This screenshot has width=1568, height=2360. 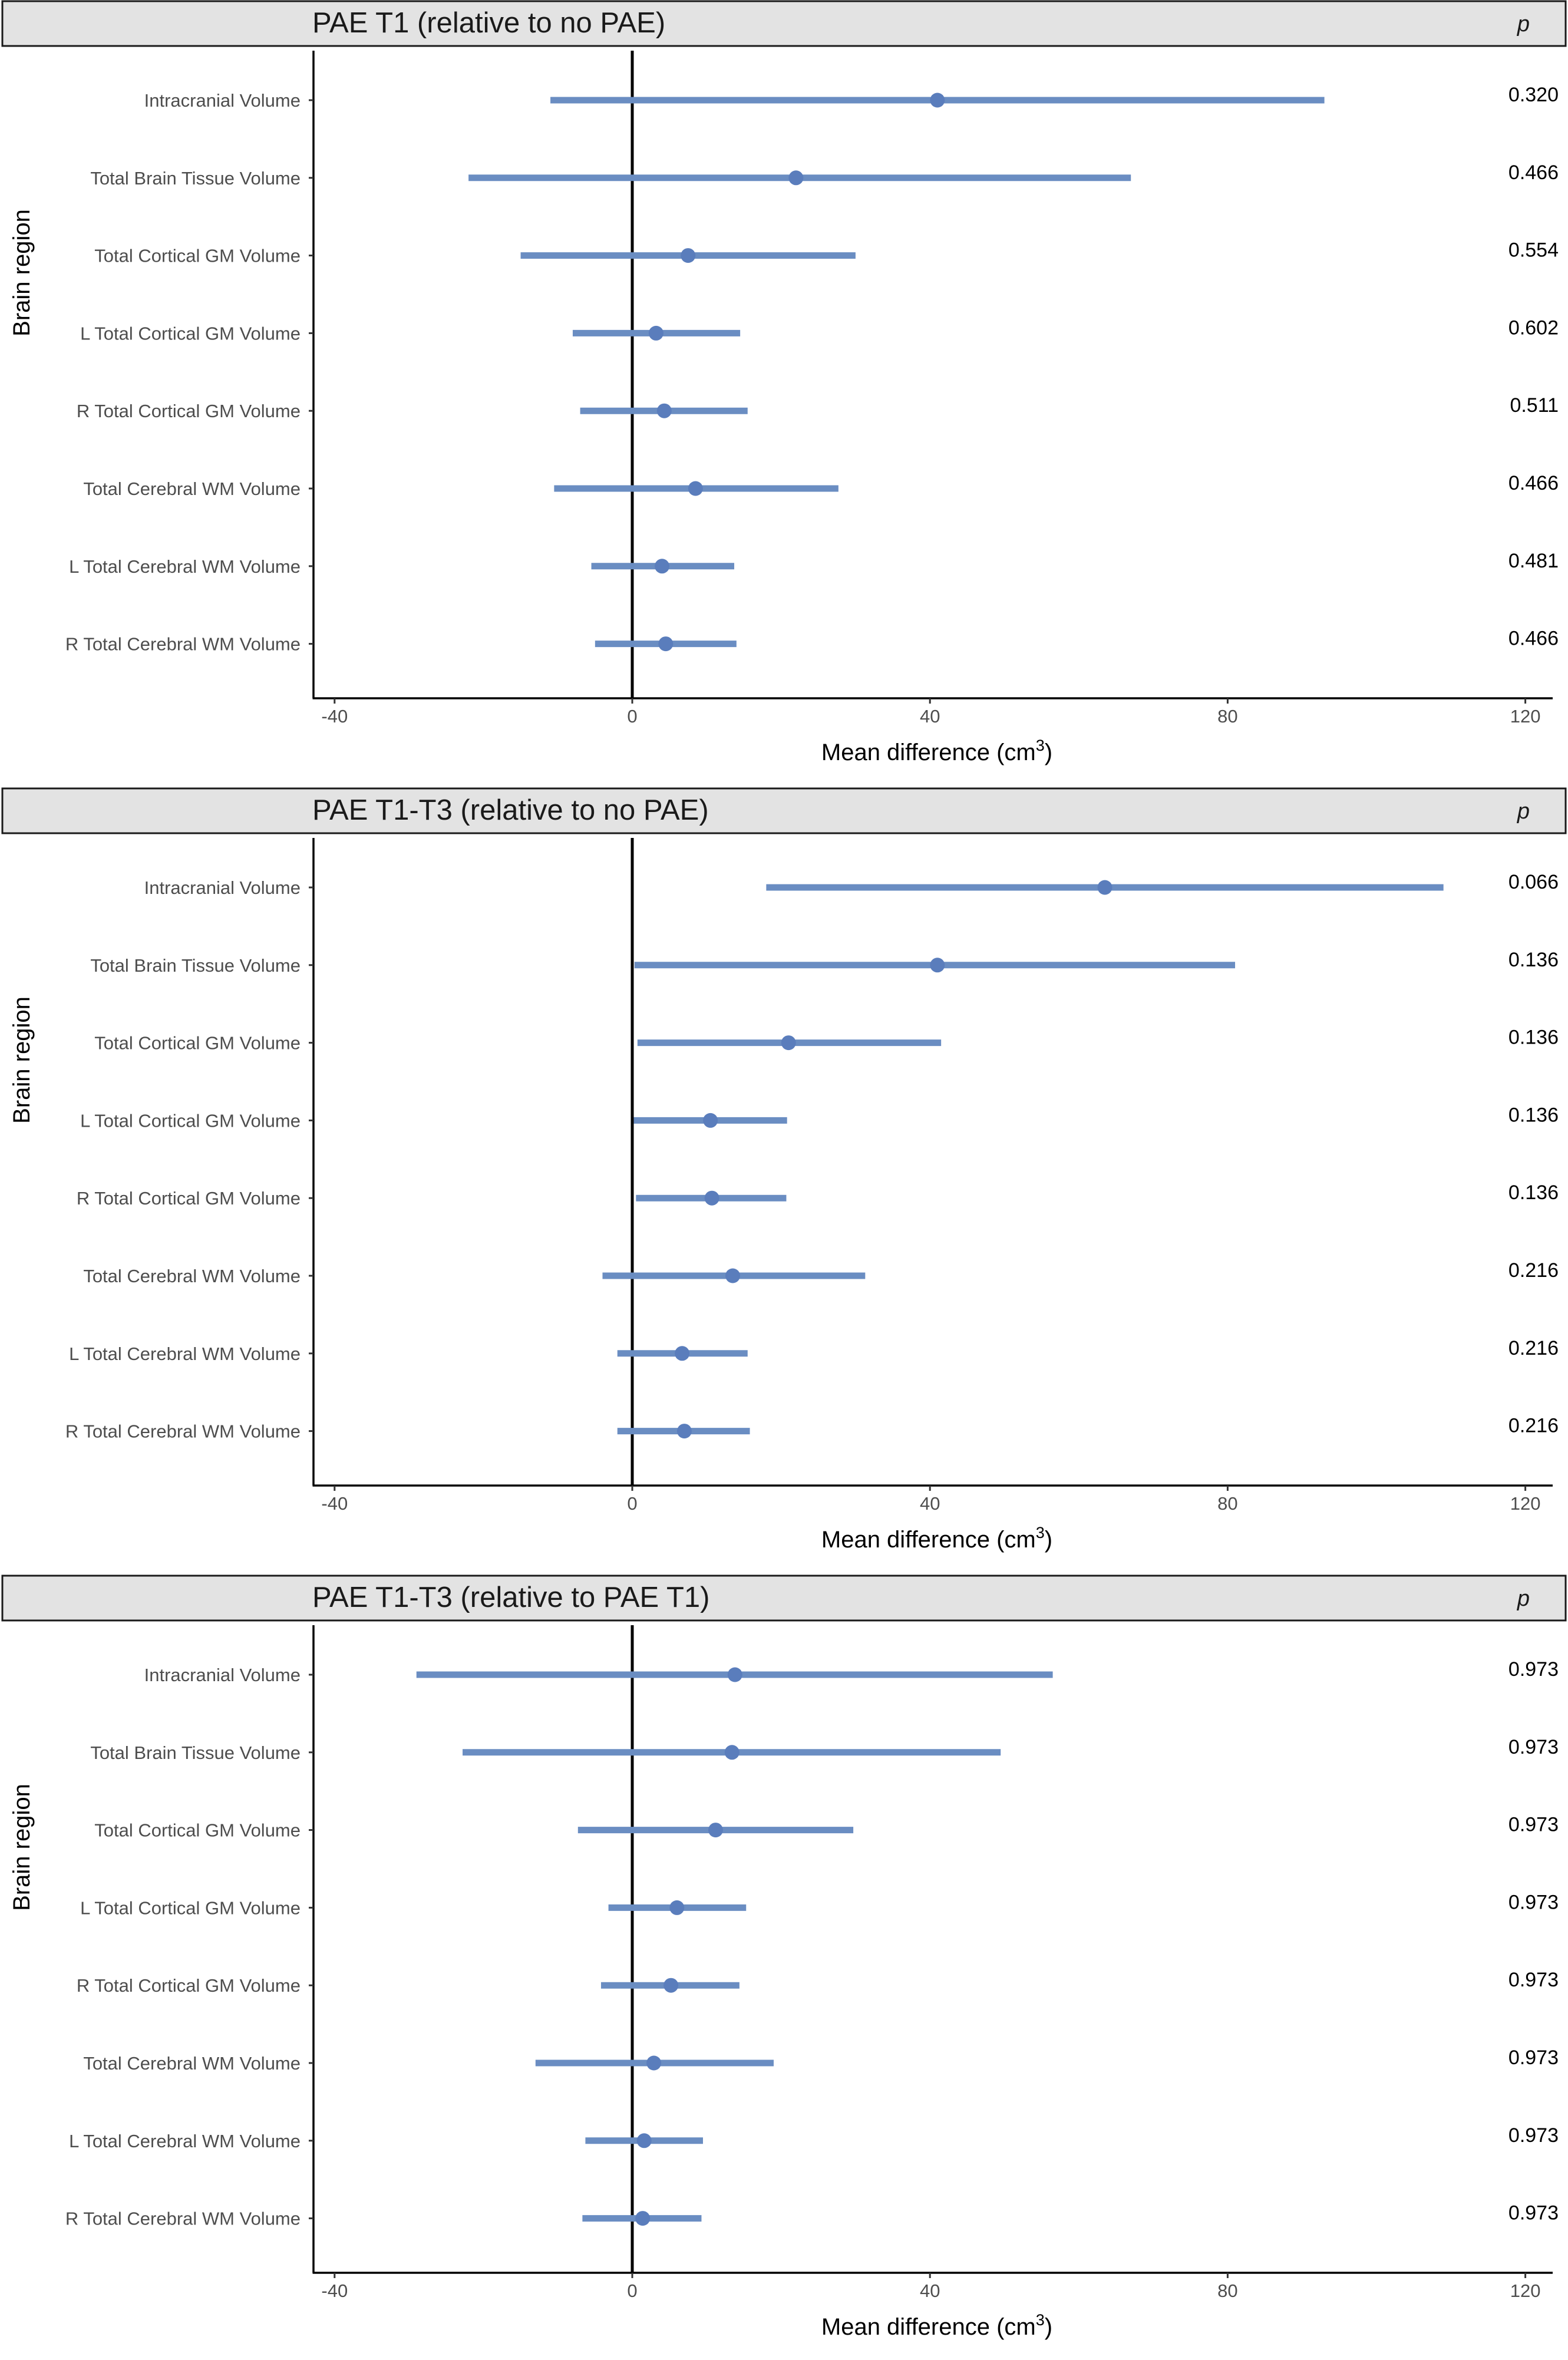 What do you see at coordinates (851, 97) in the screenshot?
I see `forest-row: Intracranial Volume 0.320` at bounding box center [851, 97].